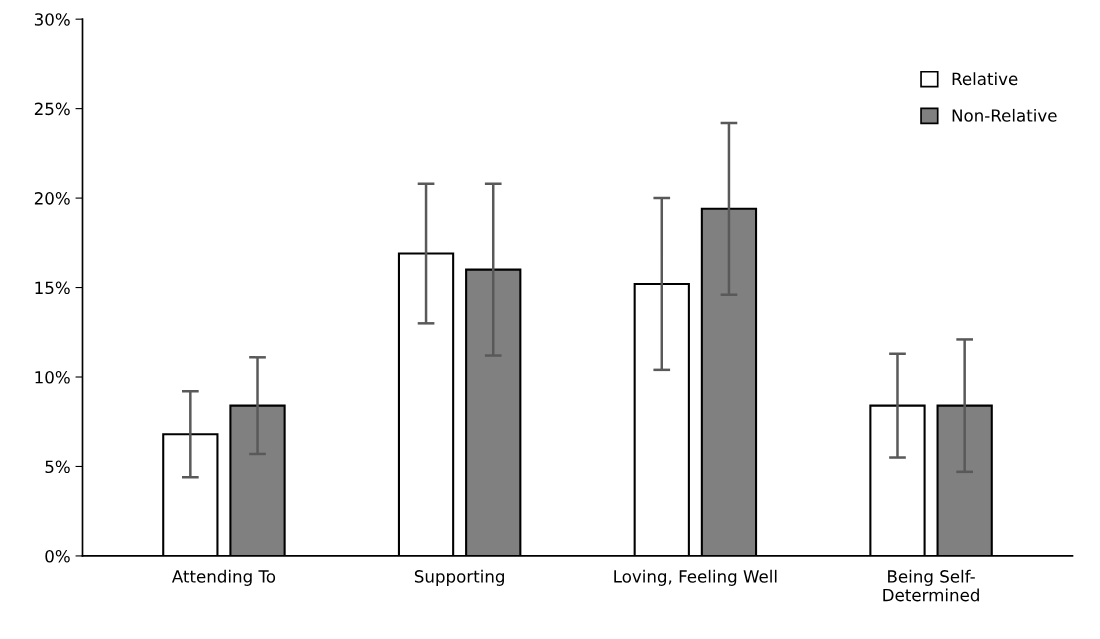  I want to click on y-tick-label: 10%, so click(52, 377).